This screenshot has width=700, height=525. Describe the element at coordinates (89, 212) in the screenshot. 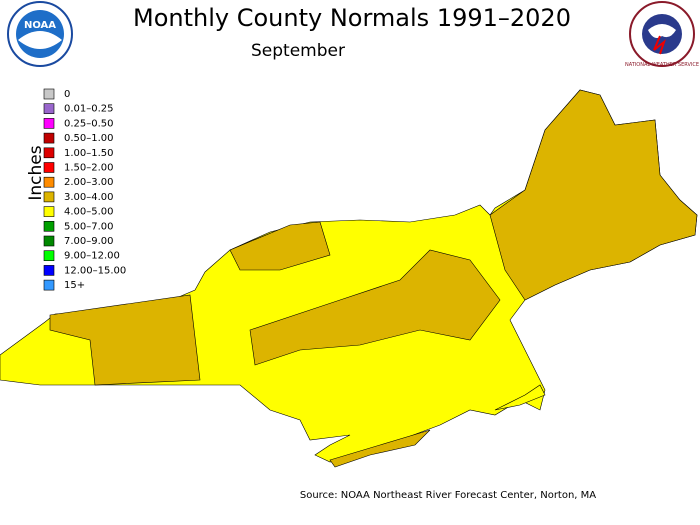

I see `legend-label: 4.00–5.00` at that location.